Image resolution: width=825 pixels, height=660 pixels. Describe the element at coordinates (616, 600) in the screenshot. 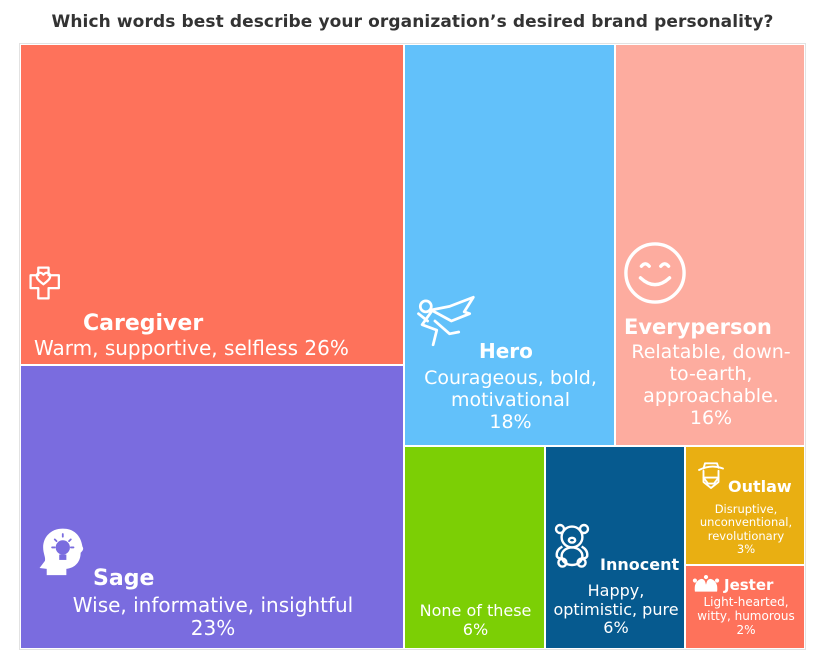

I see `tile-description: Happy, optimistic, pure` at that location.